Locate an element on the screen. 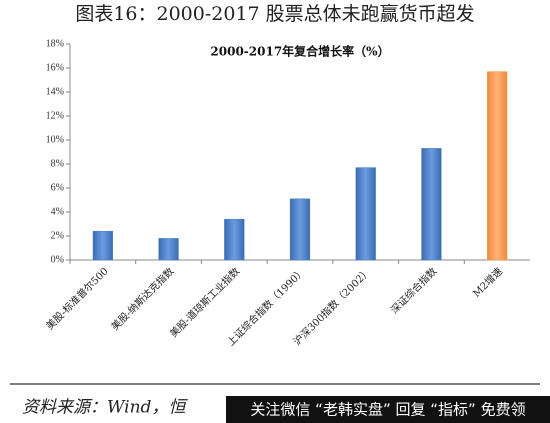 The image size is (550, 423). watermark: 关注微信 “老韩实盘” 回复 “指标” 免费领 is located at coordinates (387, 410).